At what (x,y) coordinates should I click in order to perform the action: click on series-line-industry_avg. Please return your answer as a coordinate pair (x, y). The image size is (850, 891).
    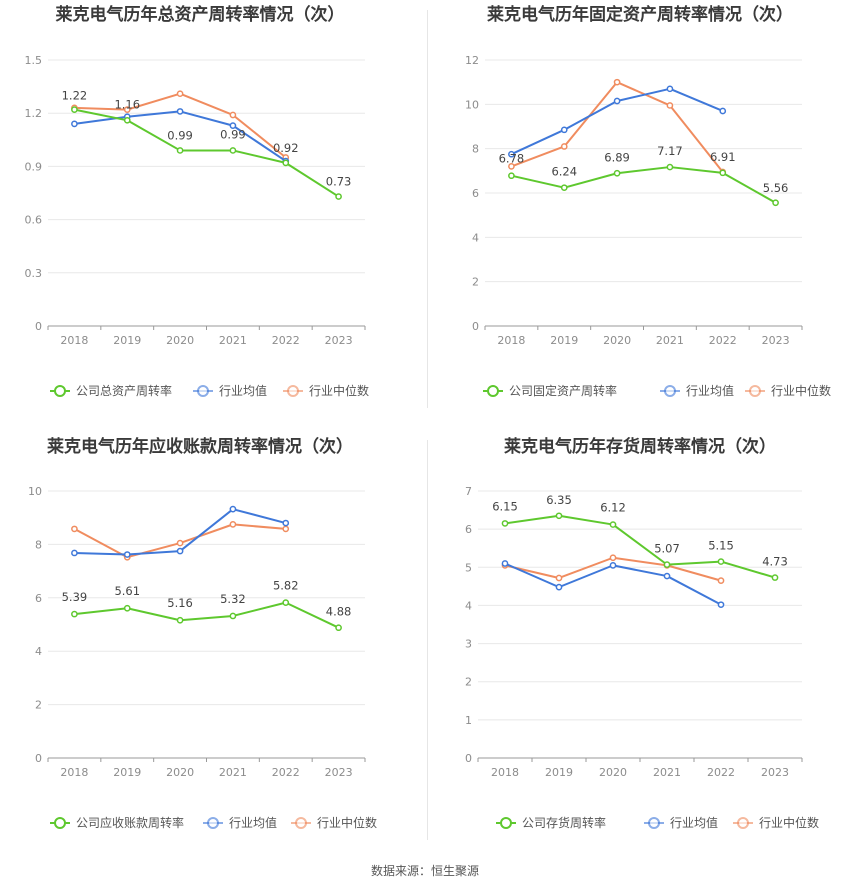
    Looking at the image, I should click on (613, 584).